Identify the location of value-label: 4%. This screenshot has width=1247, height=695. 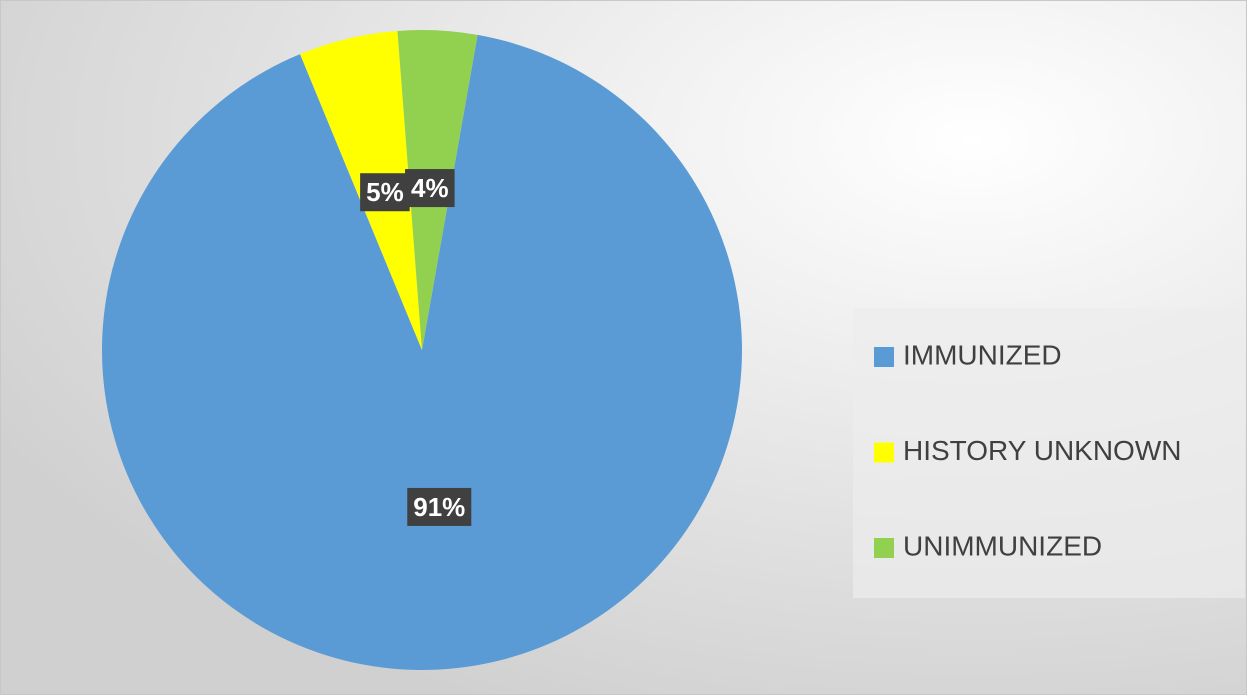
(430, 188).